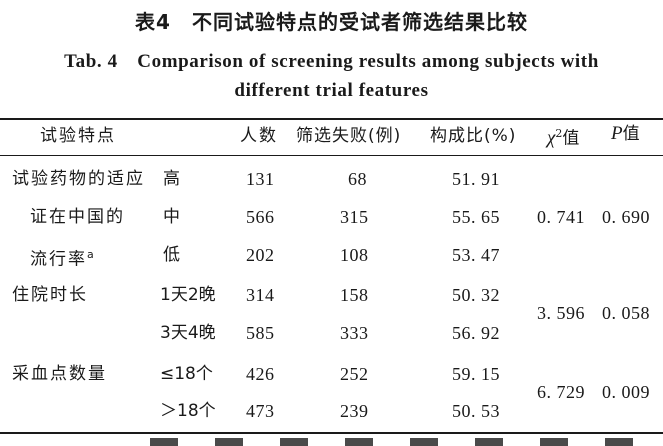 This screenshot has width=663, height=446. Describe the element at coordinates (626, 313) in the screenshot. I see `cell-p-value: 0. 058` at that location.